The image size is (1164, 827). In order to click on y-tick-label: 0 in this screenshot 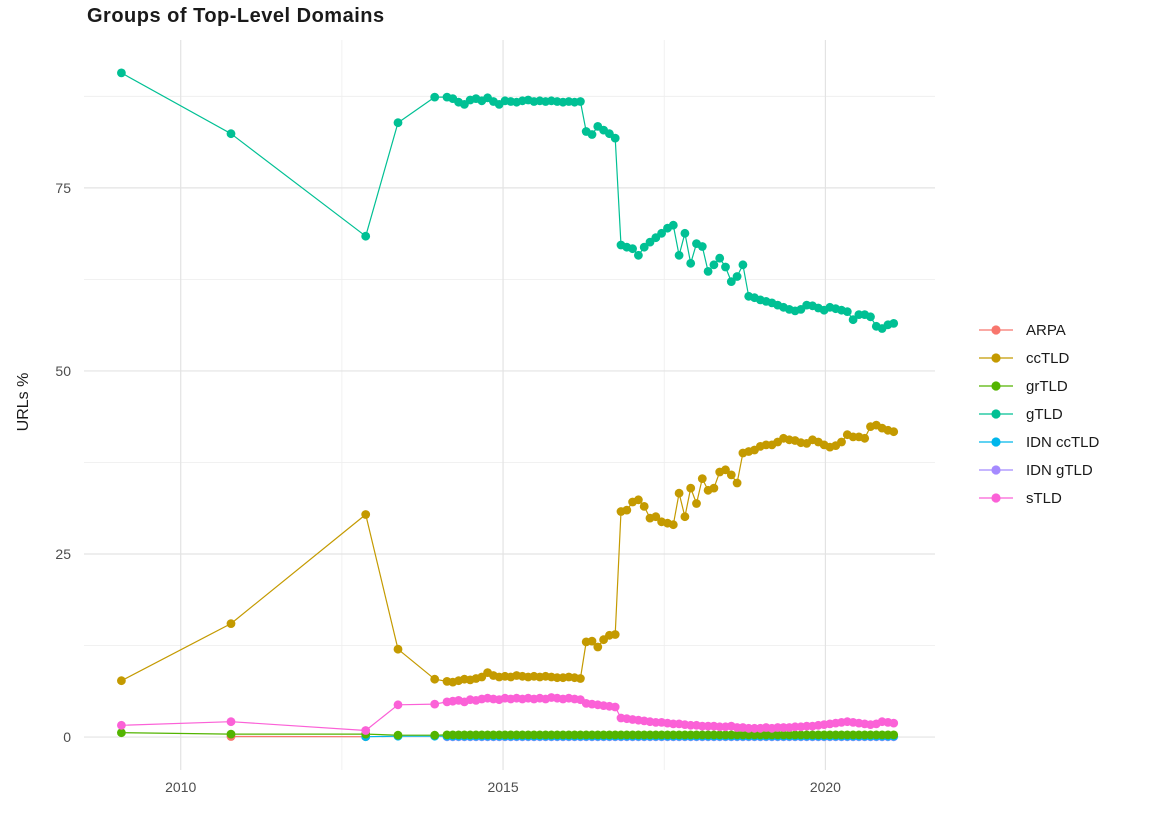, I will do `click(67, 737)`.